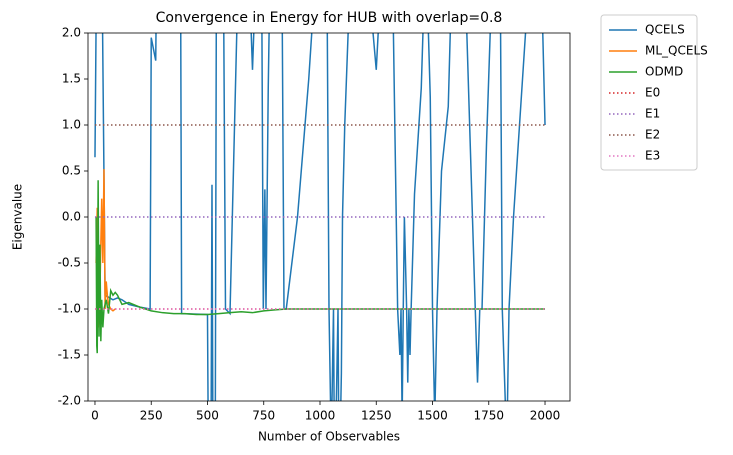 Image resolution: width=733 pixels, height=455 pixels. What do you see at coordinates (488, 416) in the screenshot?
I see `x-tick-label: 1750` at bounding box center [488, 416].